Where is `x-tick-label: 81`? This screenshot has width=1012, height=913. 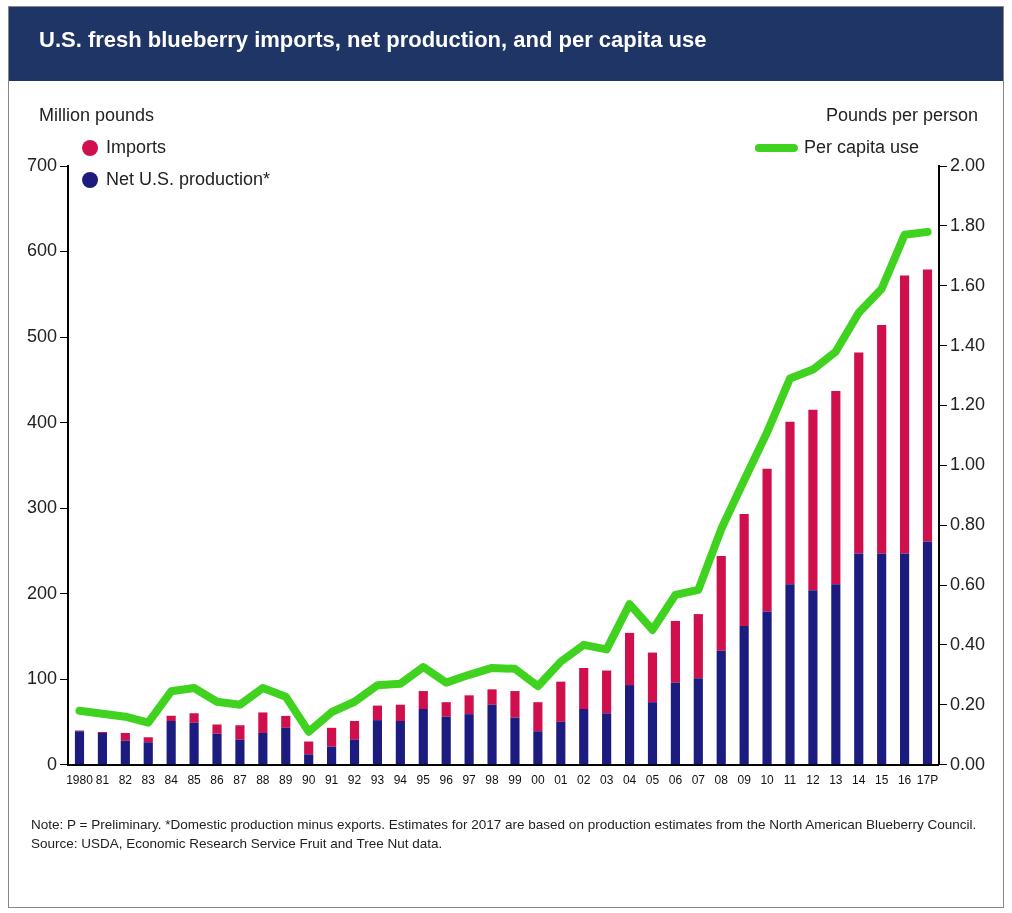
x-tick-label: 81 is located at coordinates (102, 780).